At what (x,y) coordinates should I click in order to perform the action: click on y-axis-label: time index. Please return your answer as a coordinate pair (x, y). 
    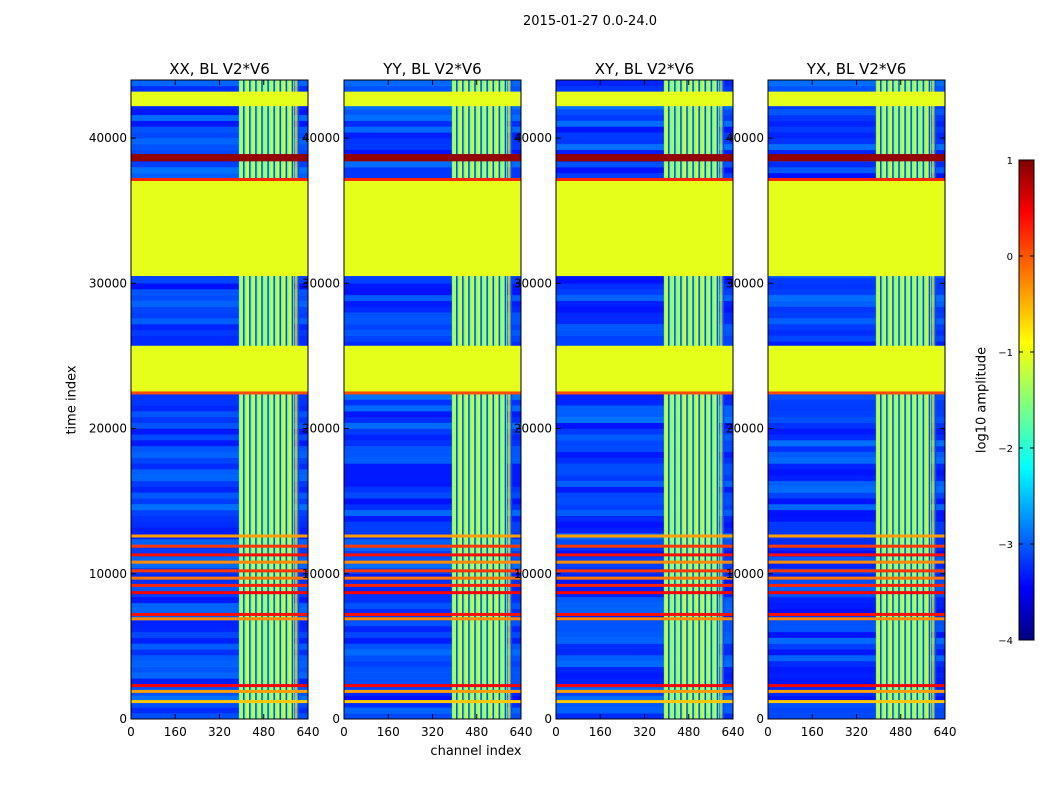
    Looking at the image, I should click on (72, 400).